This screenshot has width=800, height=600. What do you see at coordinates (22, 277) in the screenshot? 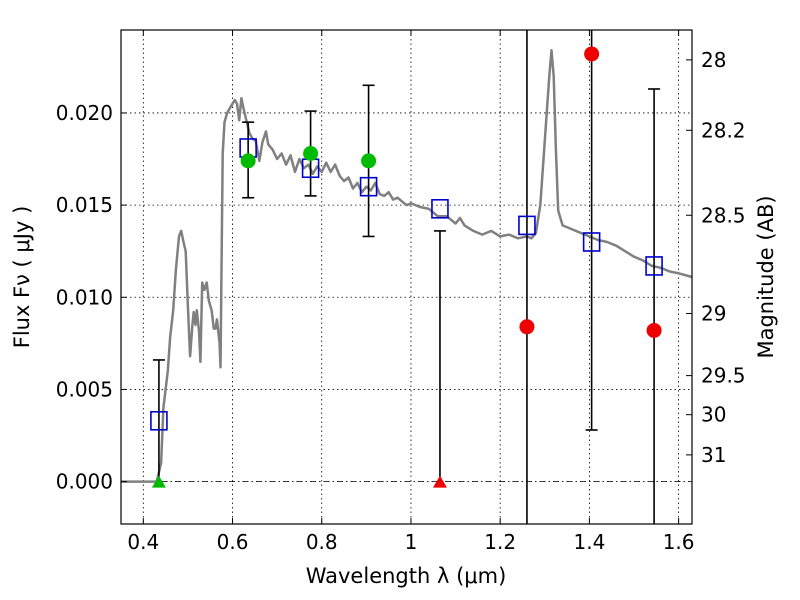
I see `y-axis-label: Flux Fν ( μJy )` at bounding box center [22, 277].